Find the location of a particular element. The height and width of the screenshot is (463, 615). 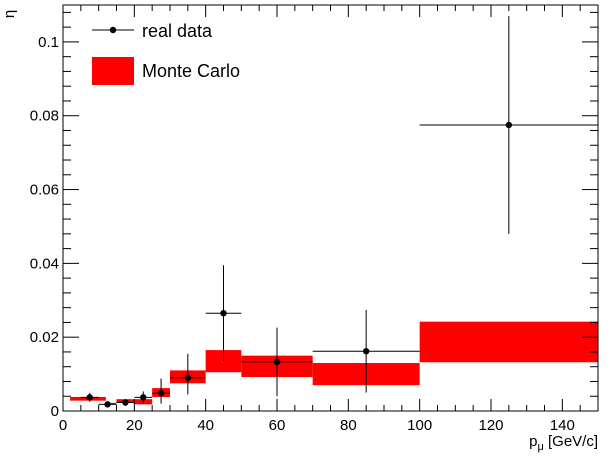

y-tick-label: 0.04 is located at coordinates (44, 263).